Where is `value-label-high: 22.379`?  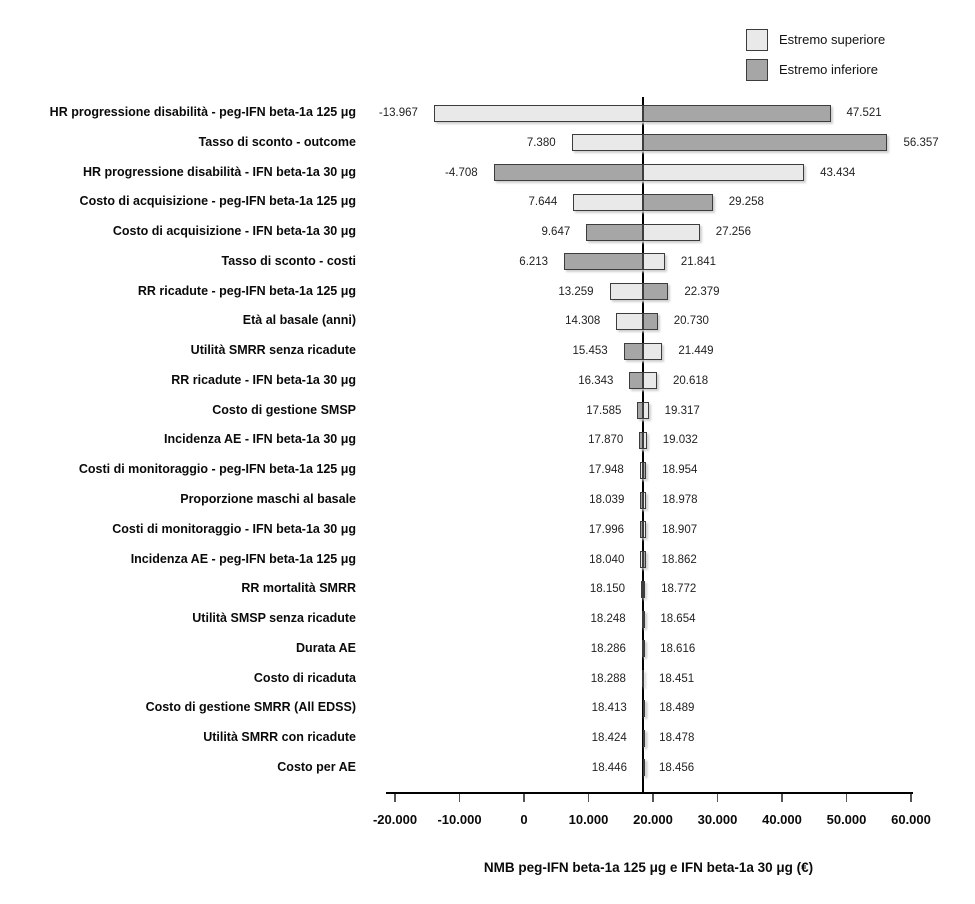
value-label-high: 22.379 is located at coordinates (702, 291).